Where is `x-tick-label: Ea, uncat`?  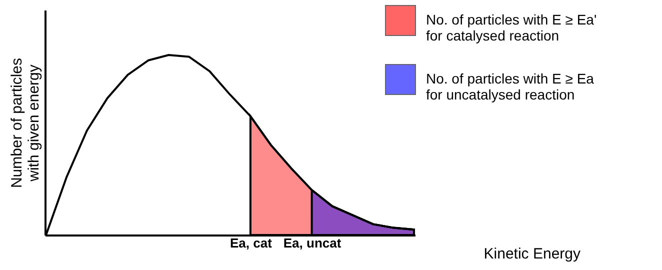
x-tick-label: Ea, uncat is located at coordinates (312, 243).